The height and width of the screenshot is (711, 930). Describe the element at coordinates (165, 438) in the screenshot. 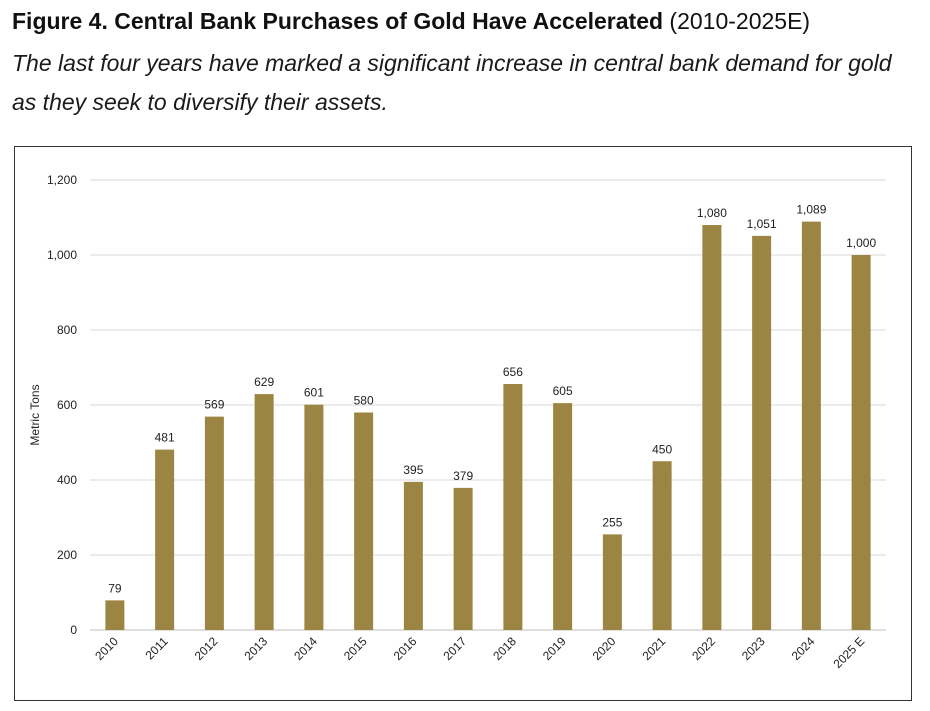

I see `data-label: 481` at that location.